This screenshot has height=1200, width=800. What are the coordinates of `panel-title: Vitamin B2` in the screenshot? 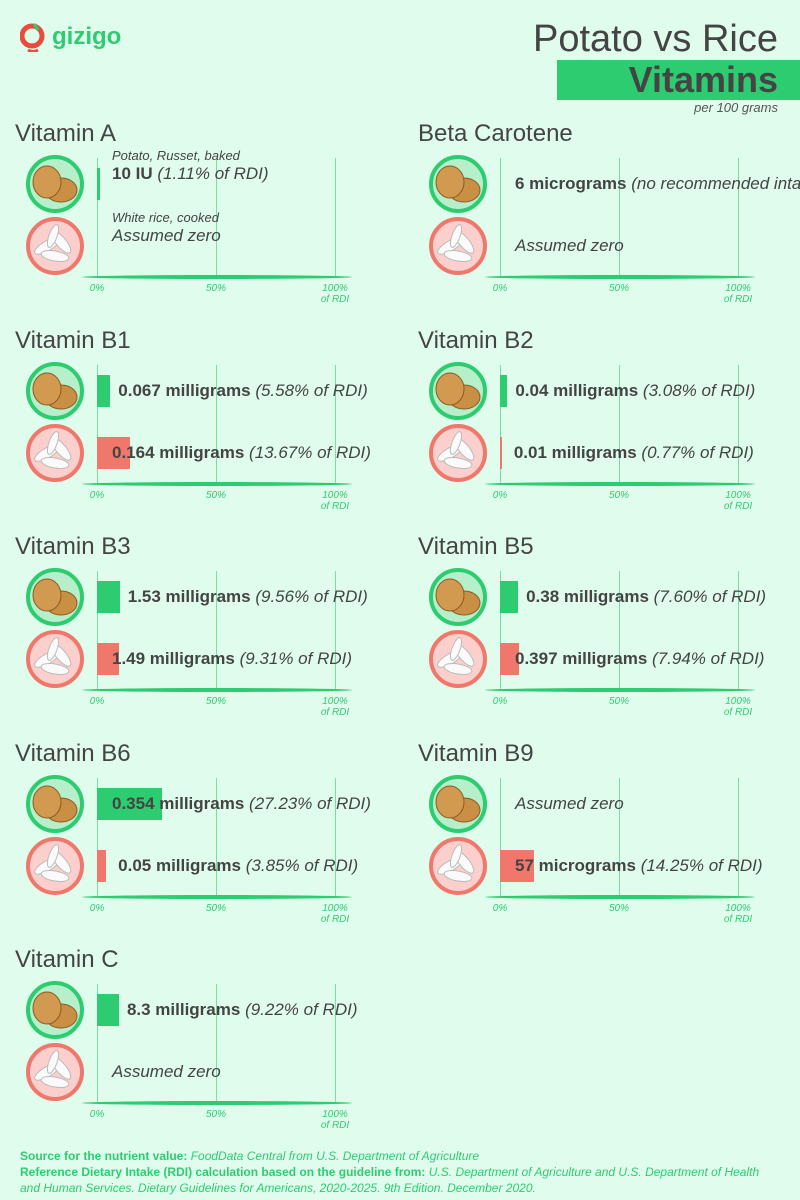 It's located at (476, 340).